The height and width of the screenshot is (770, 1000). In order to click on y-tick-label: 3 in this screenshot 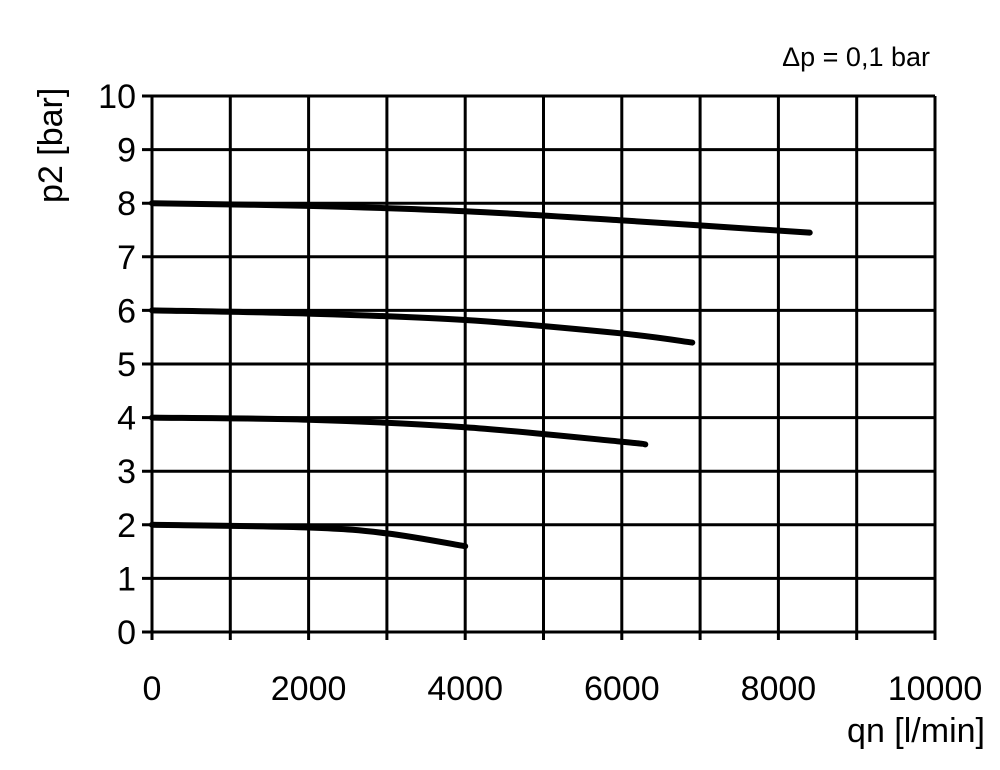, I will do `click(126, 472)`.